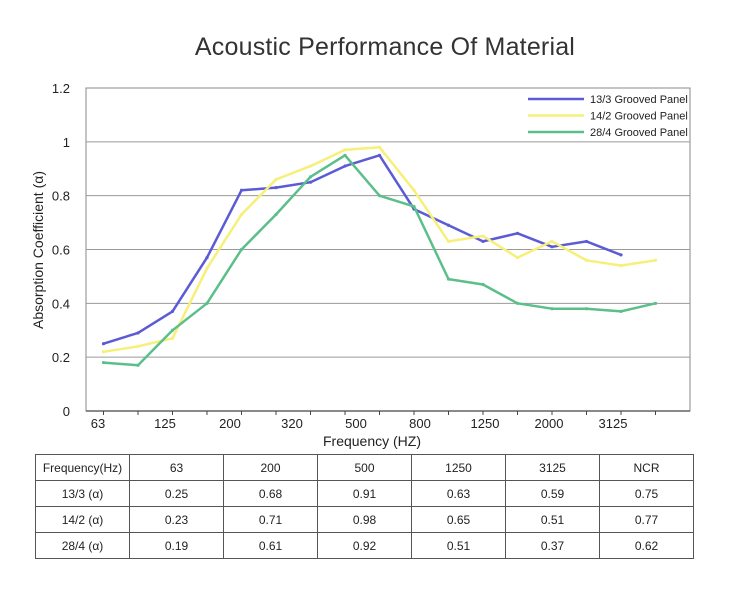 This screenshot has height=610, width=750. Describe the element at coordinates (176, 493) in the screenshot. I see `table-cell: 0.25` at that location.